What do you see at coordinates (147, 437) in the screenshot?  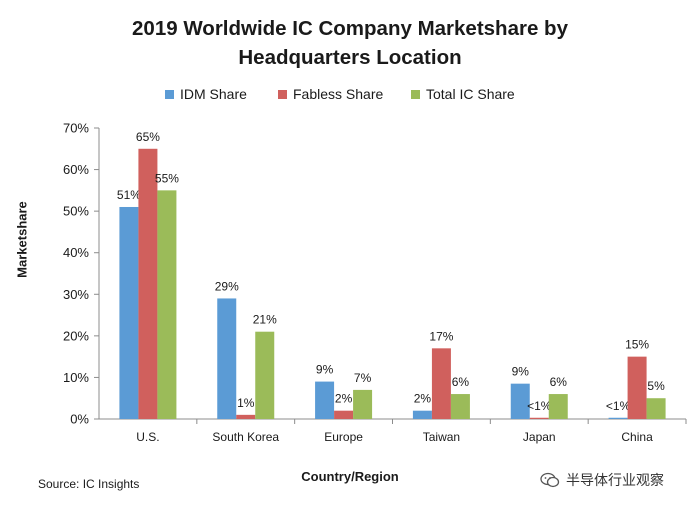 I see `x-tick-label: U.S.` at bounding box center [147, 437].